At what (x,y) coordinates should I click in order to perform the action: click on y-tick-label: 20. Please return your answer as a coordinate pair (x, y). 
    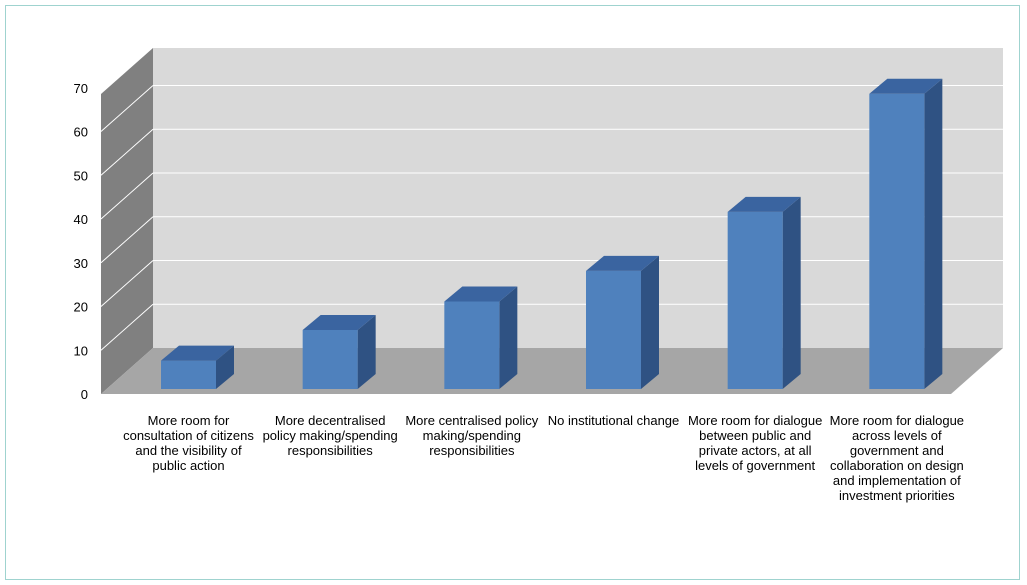
    Looking at the image, I should click on (81, 307).